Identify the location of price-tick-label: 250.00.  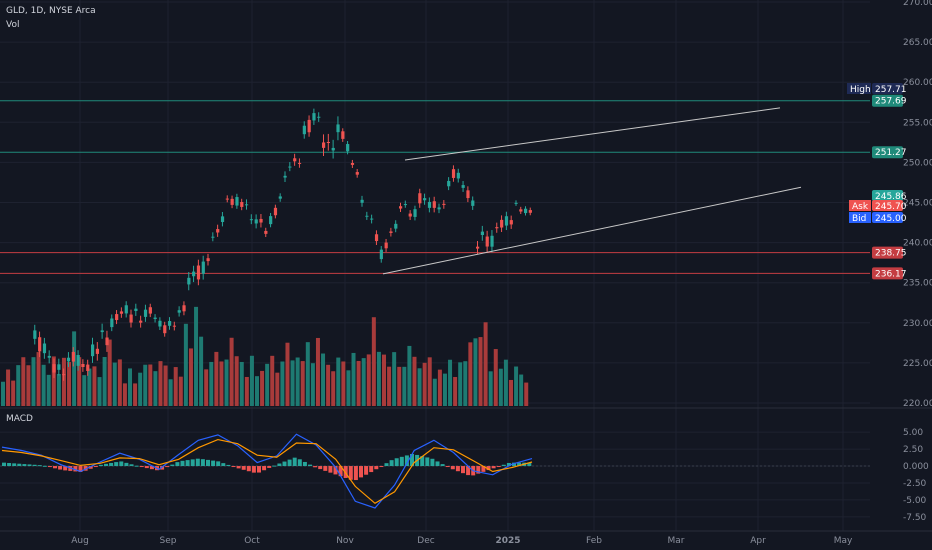
(917, 163).